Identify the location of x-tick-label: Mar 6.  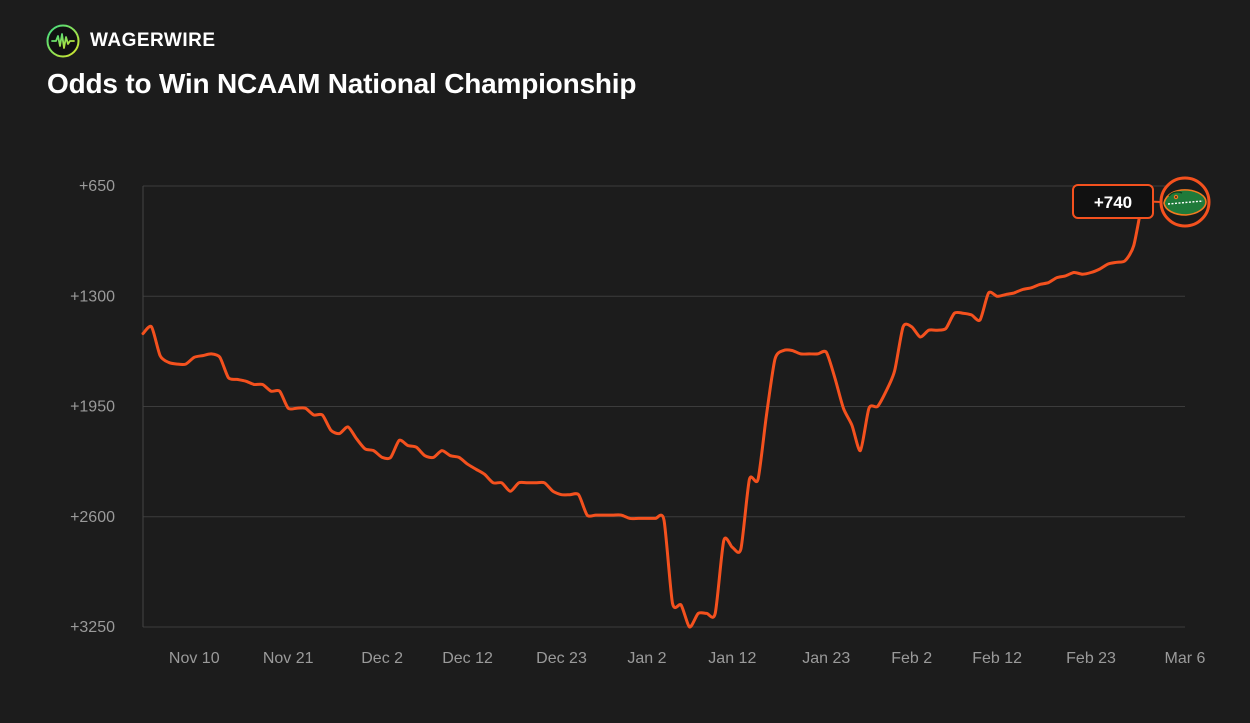
(1185, 658).